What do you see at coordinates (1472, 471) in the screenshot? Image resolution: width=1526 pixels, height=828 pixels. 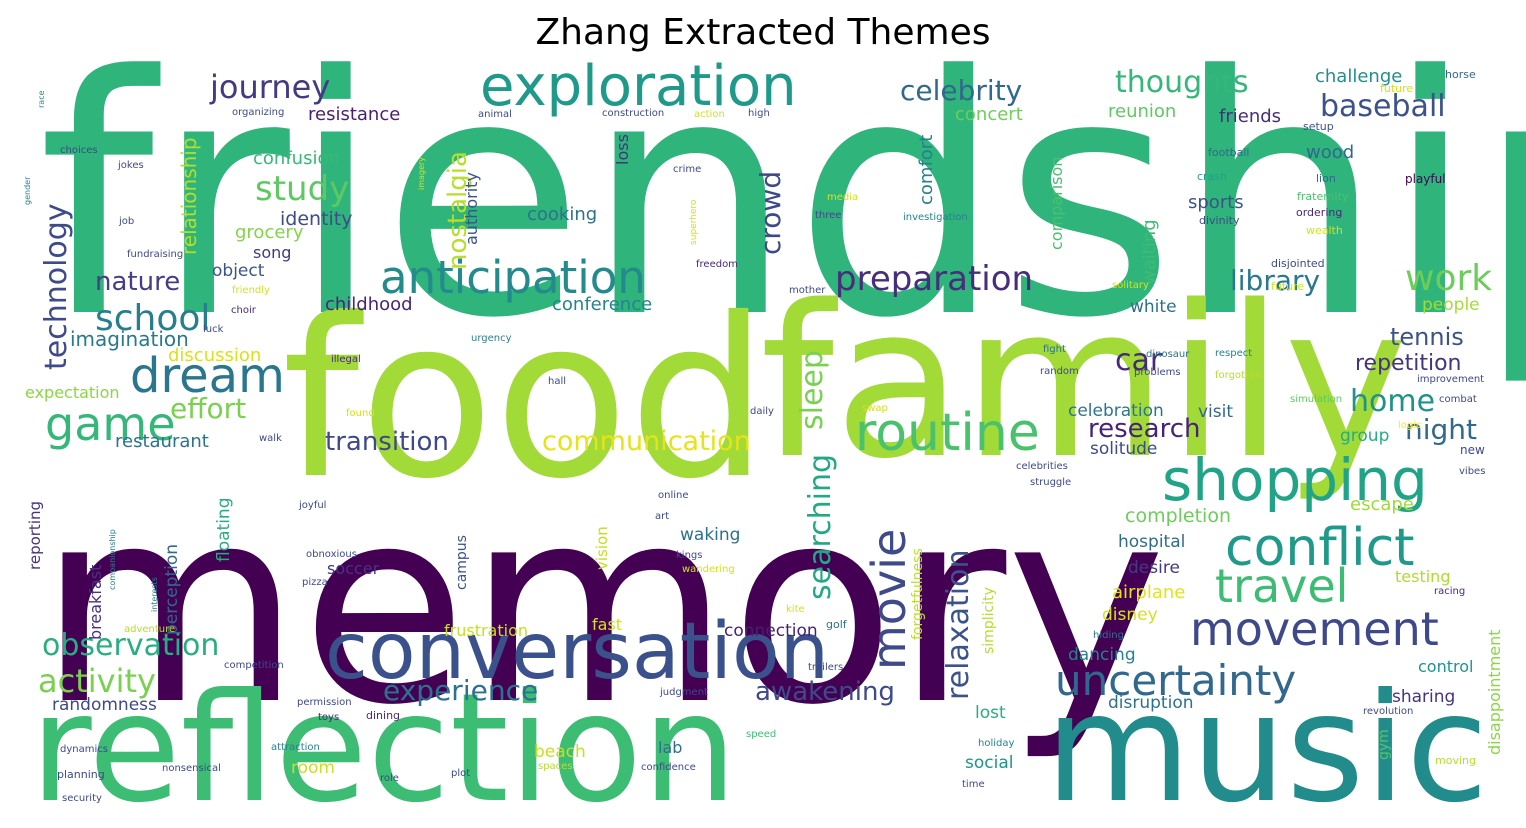 I see `word-vibes: vibes` at bounding box center [1472, 471].